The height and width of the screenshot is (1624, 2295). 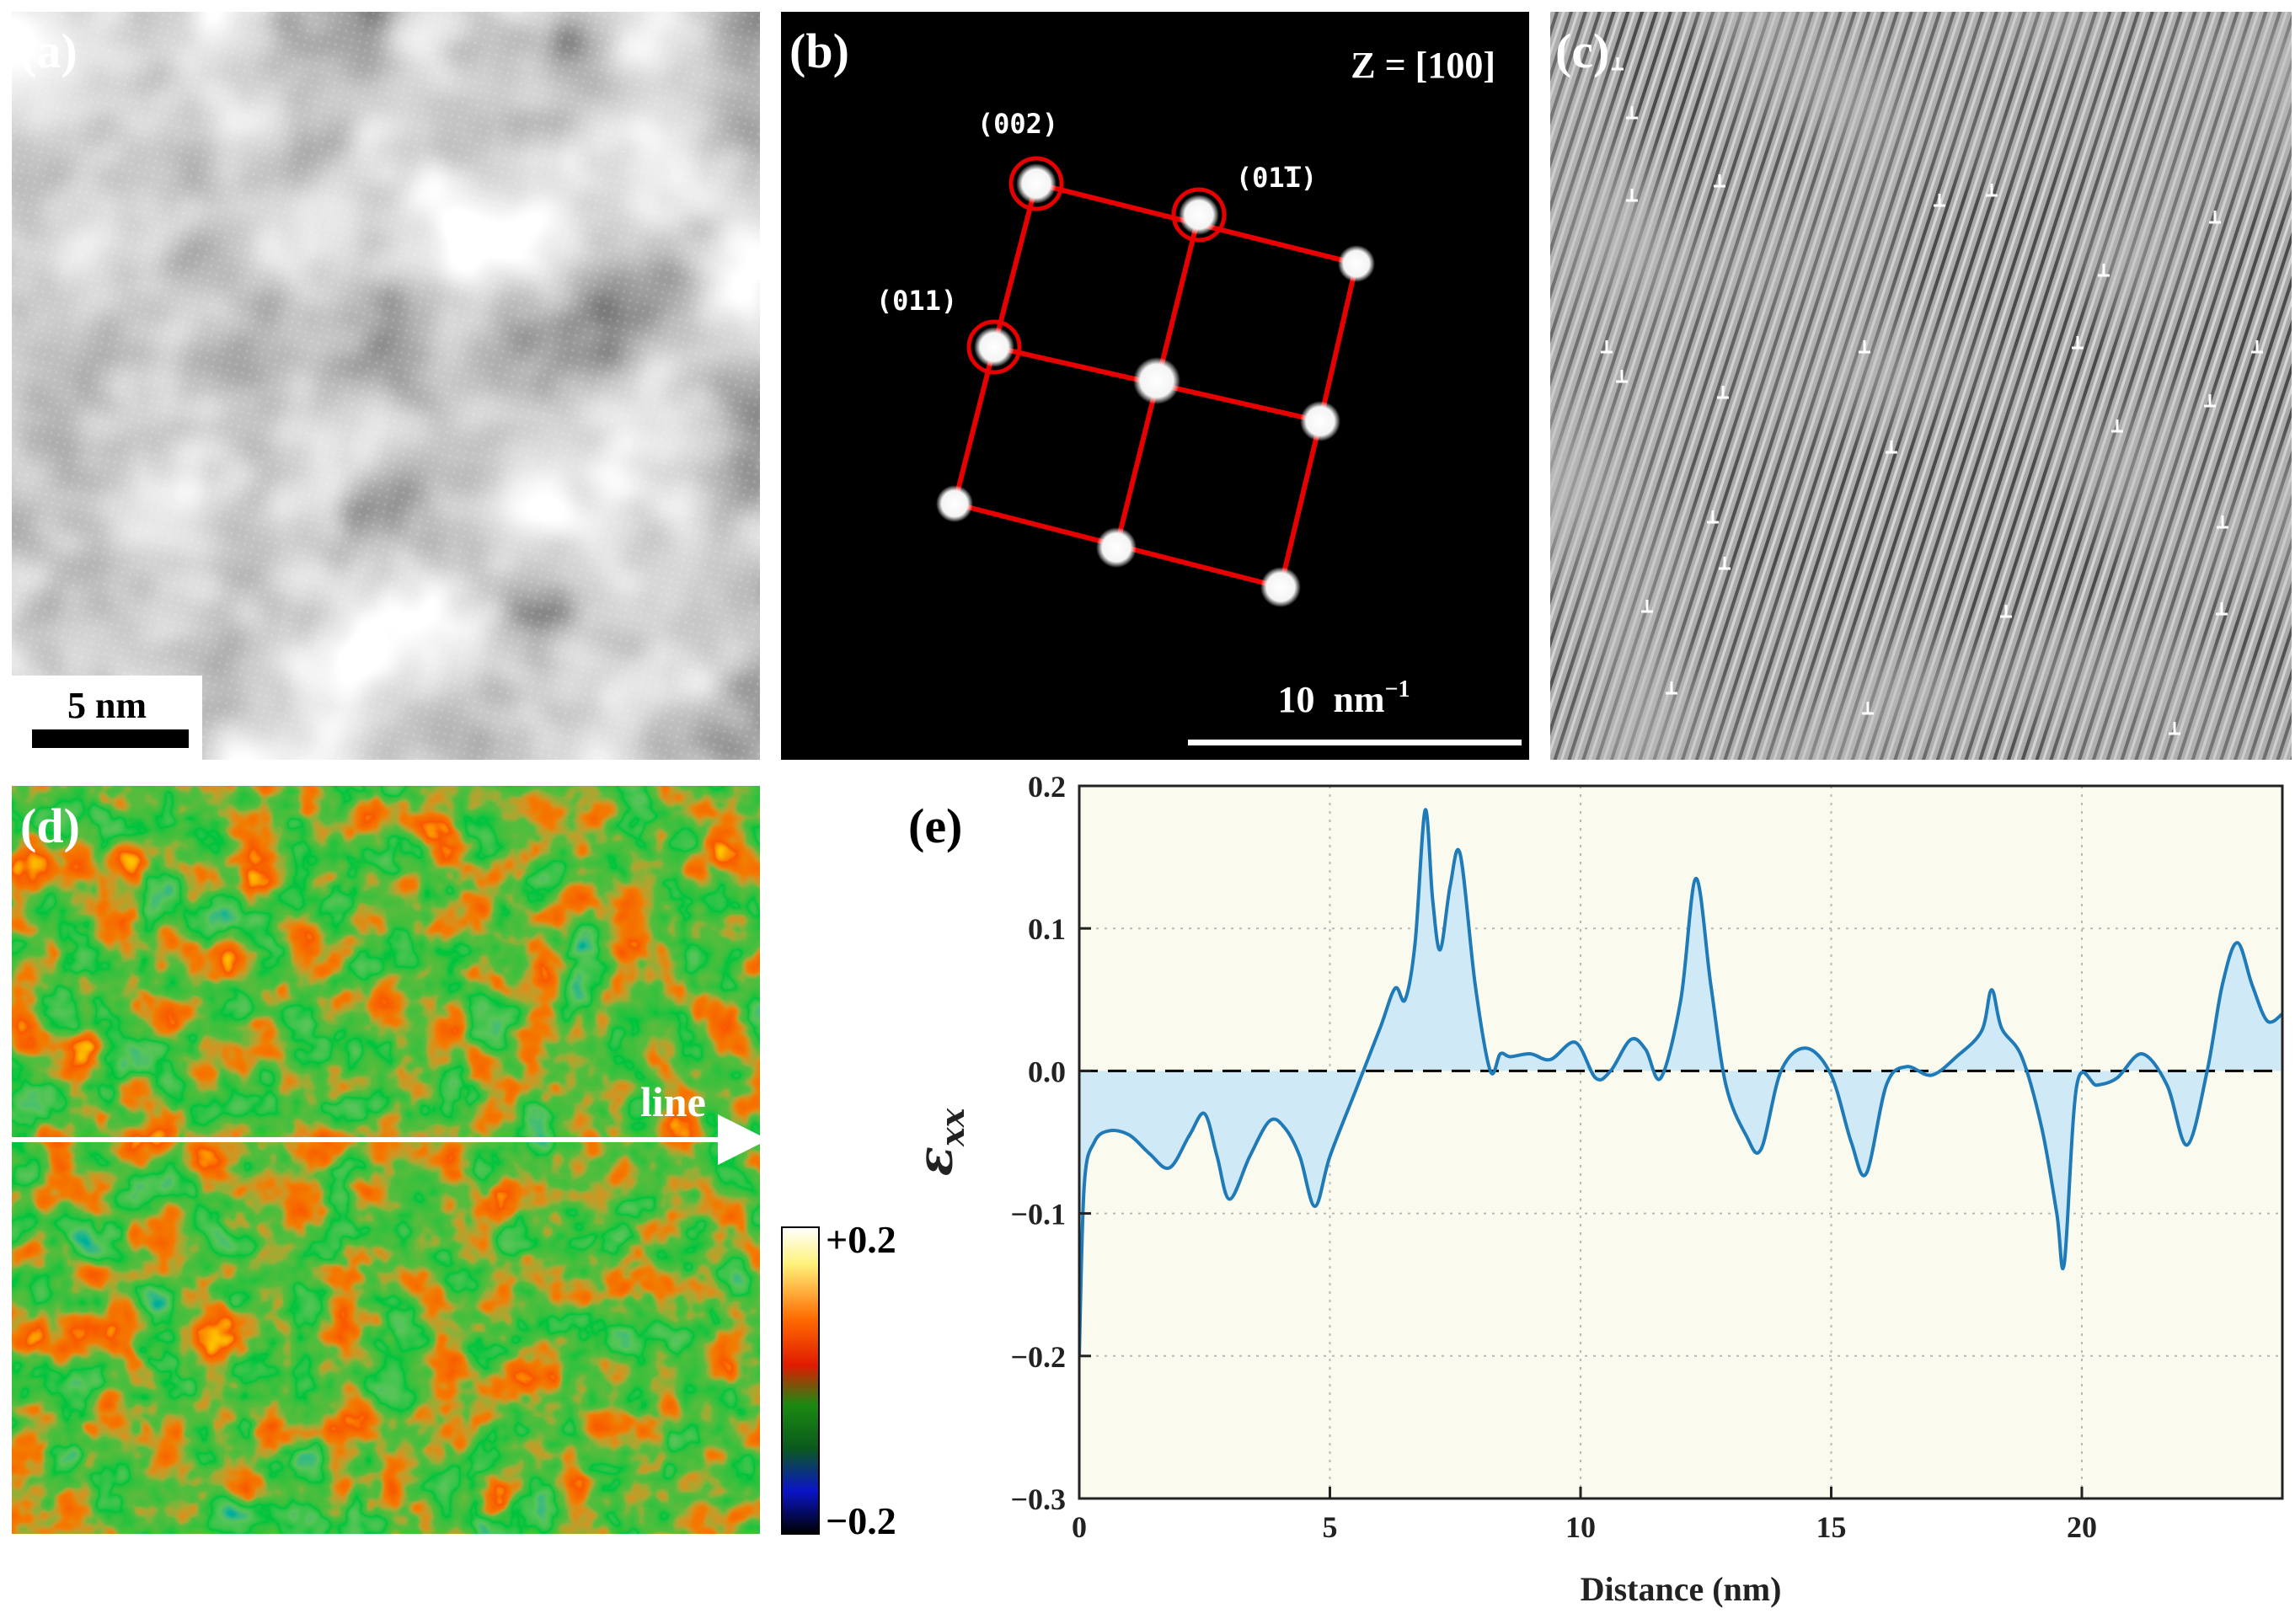 What do you see at coordinates (1932, 396) in the screenshot?
I see `dislocation-markers` at bounding box center [1932, 396].